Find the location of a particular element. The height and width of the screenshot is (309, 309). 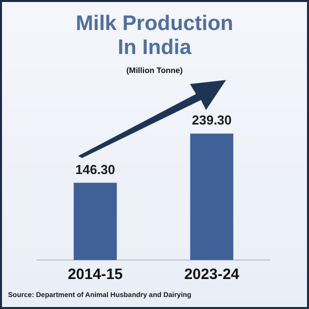

data-label: 146.30 is located at coordinates (95, 169).